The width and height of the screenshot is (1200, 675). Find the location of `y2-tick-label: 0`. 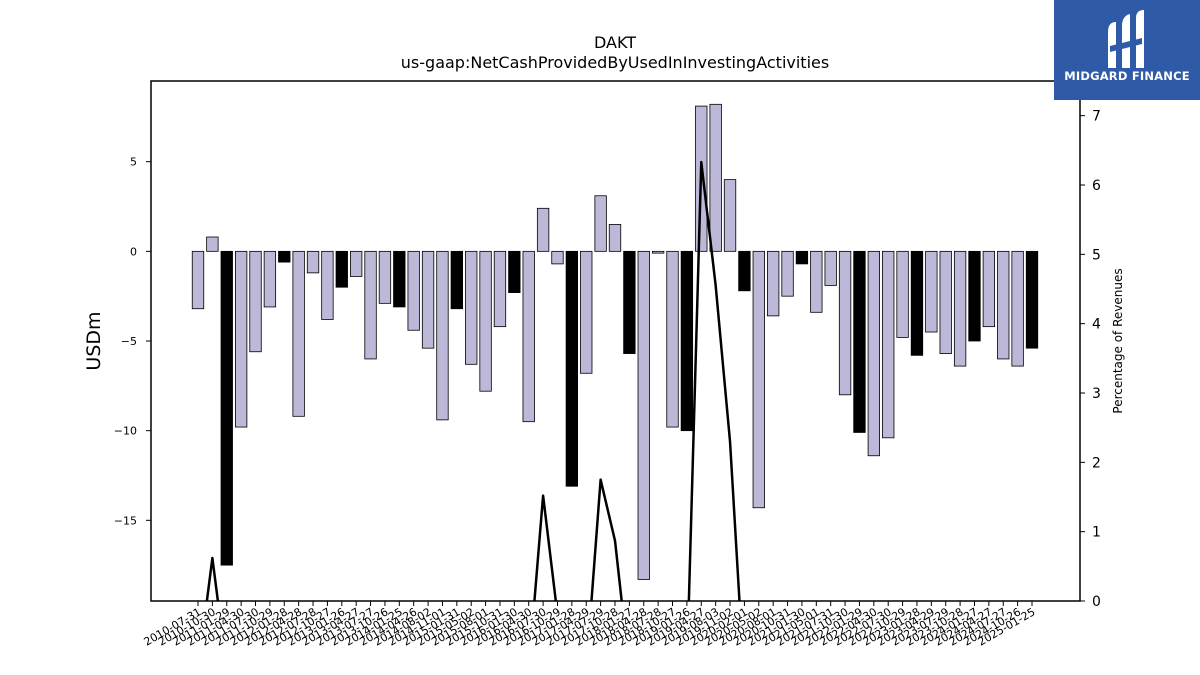

y2-tick-label: 0 is located at coordinates (1096, 602).